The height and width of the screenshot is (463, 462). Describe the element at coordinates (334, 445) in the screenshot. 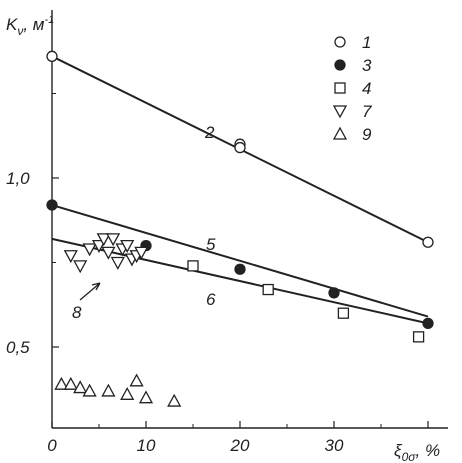

I see `x-tick-label: 30` at that location.